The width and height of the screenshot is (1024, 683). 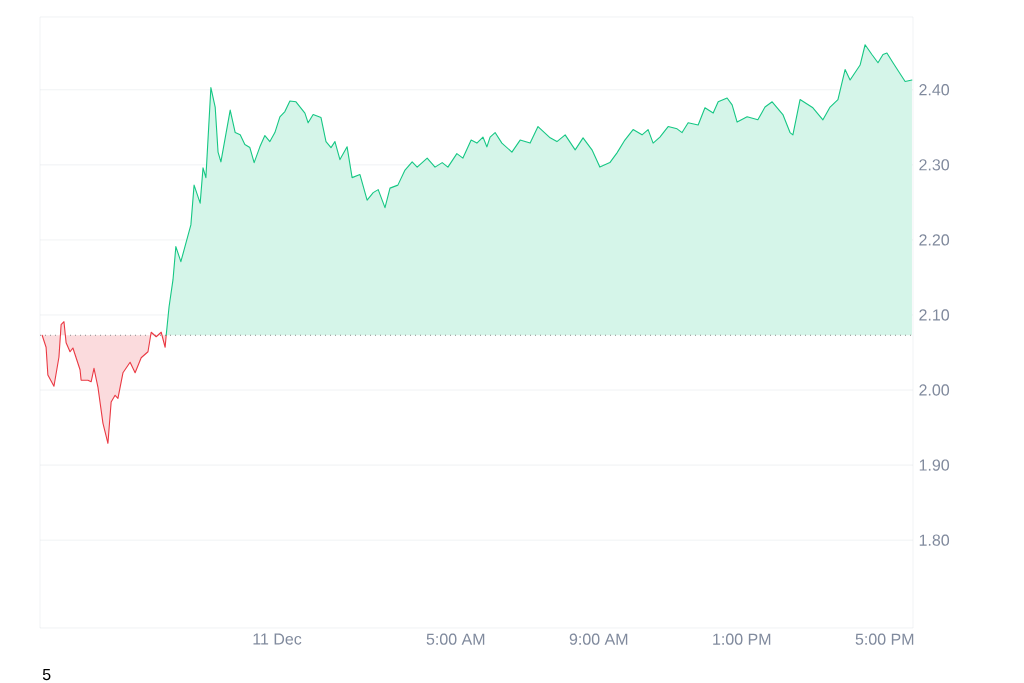 I want to click on x-tick-label: 1:00 PM, so click(x=742, y=639).